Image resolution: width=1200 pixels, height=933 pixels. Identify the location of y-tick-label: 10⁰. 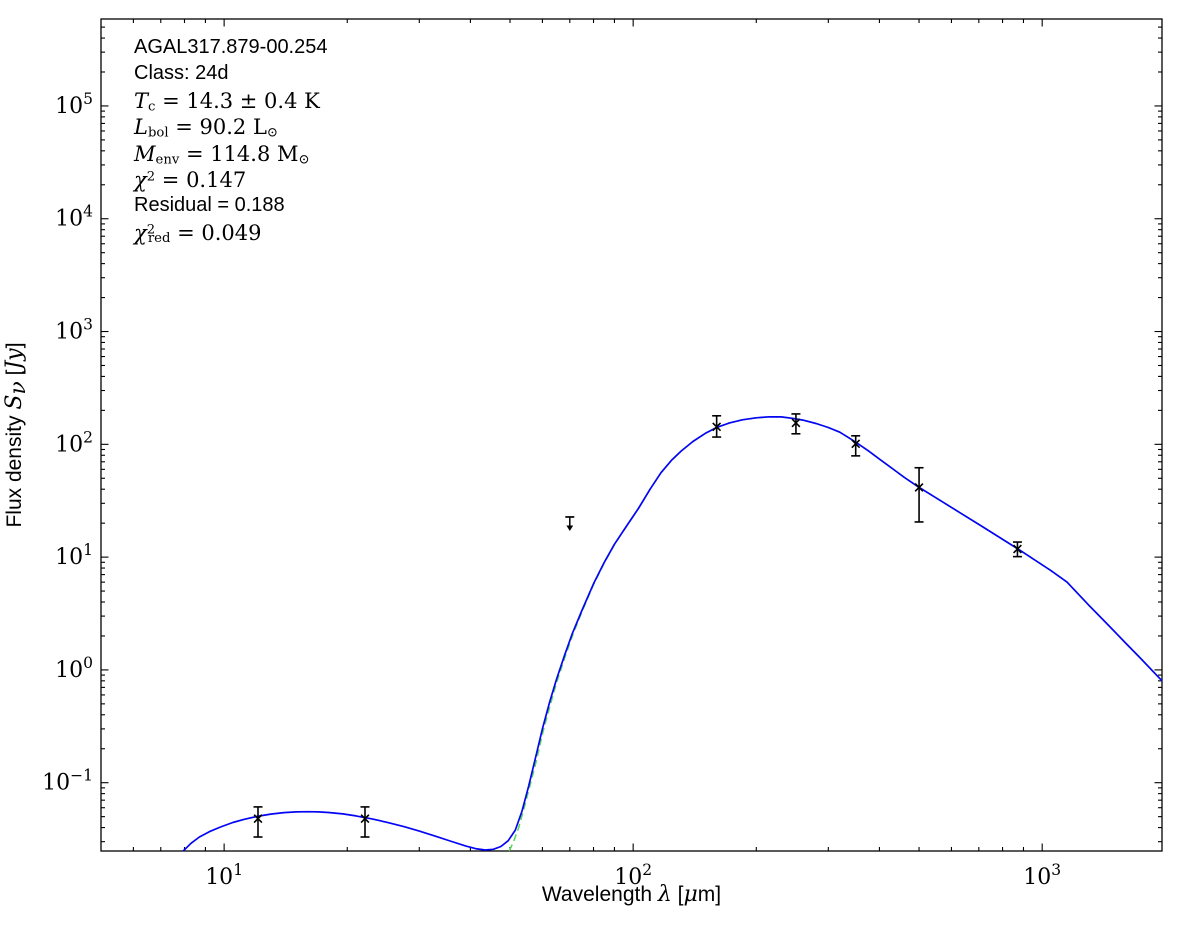
(74, 668).